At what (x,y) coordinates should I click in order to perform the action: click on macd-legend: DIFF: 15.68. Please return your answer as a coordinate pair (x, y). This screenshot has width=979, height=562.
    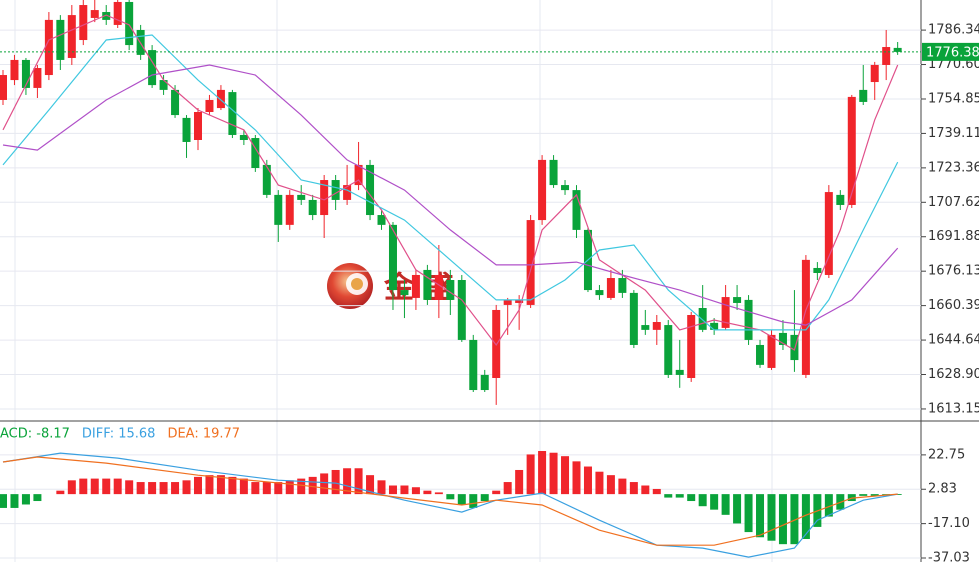
    Looking at the image, I should click on (119, 434).